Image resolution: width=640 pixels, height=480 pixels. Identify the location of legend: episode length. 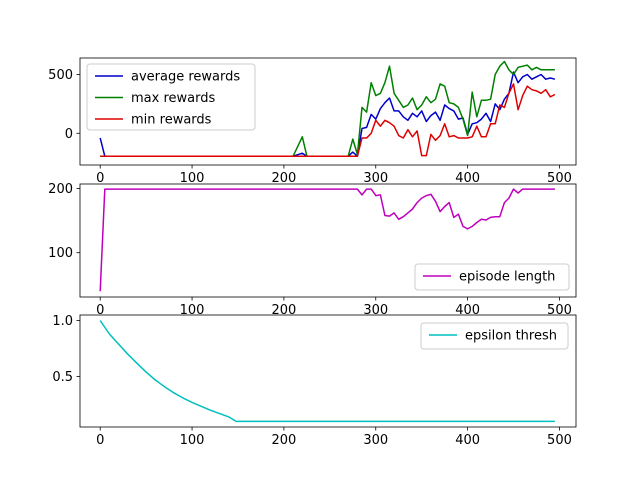
(492, 277).